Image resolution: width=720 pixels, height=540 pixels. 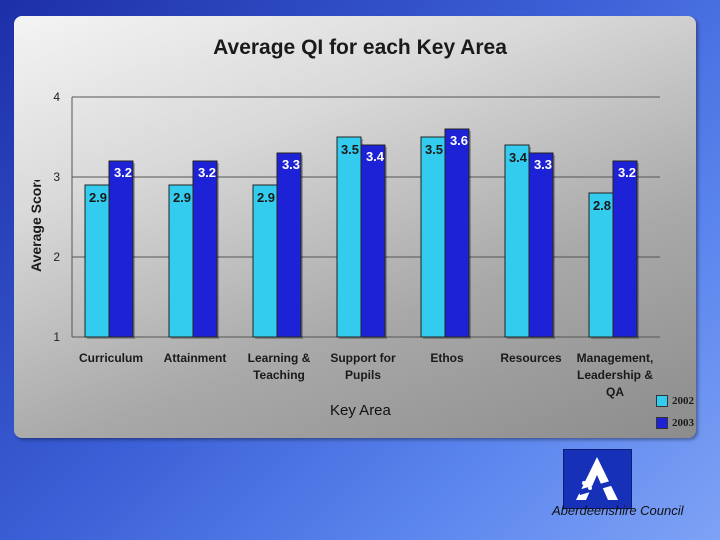 I want to click on data-label-2003-1: 3.2, so click(x=207, y=172).